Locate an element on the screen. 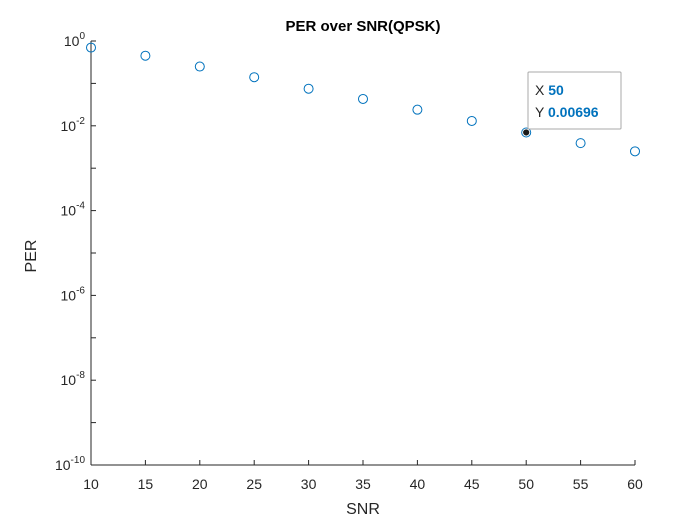 Image resolution: width=700 pixels, height=525 pixels. x-ticks: 10 15 20 25 30 35 40 45 50 55 60 is located at coordinates (363, 476).